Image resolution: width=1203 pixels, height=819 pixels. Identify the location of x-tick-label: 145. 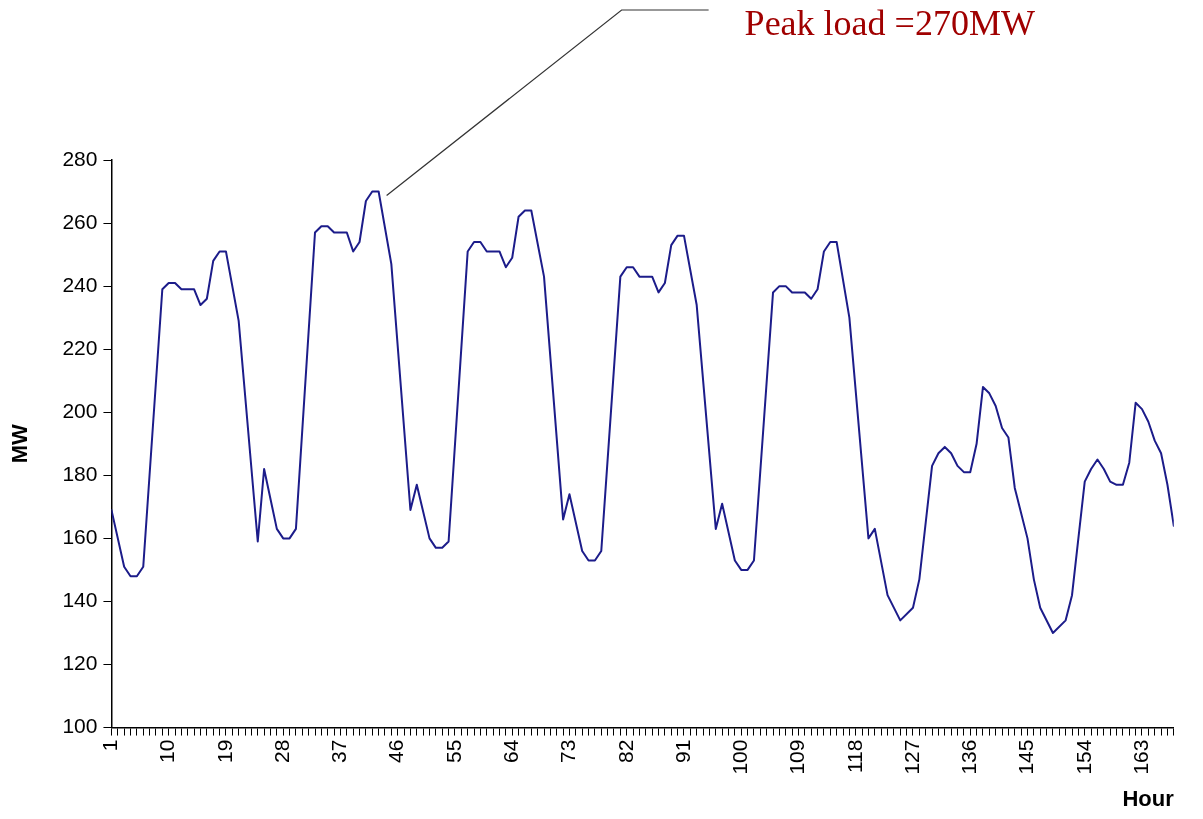
(1026, 757).